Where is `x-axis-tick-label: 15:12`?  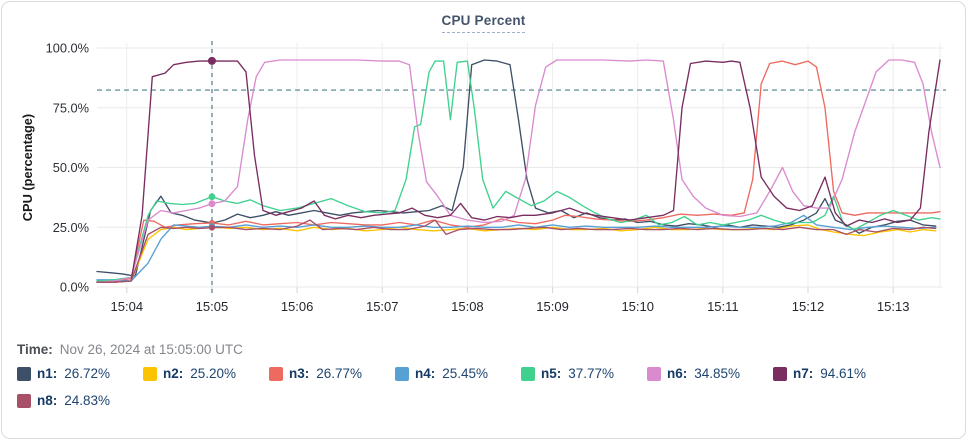 x-axis-tick-label: 15:12 is located at coordinates (808, 306).